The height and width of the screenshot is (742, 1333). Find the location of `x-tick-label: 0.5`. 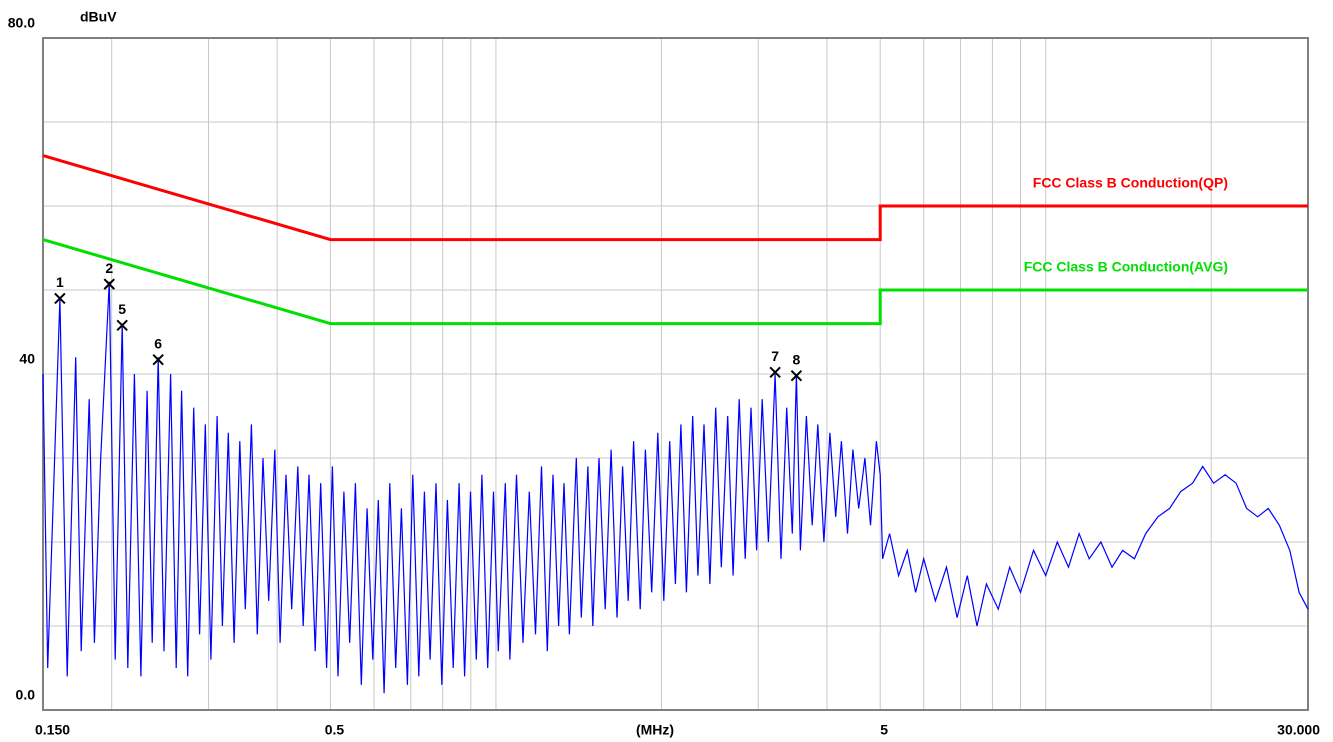

x-tick-label: 0.5 is located at coordinates (335, 730).